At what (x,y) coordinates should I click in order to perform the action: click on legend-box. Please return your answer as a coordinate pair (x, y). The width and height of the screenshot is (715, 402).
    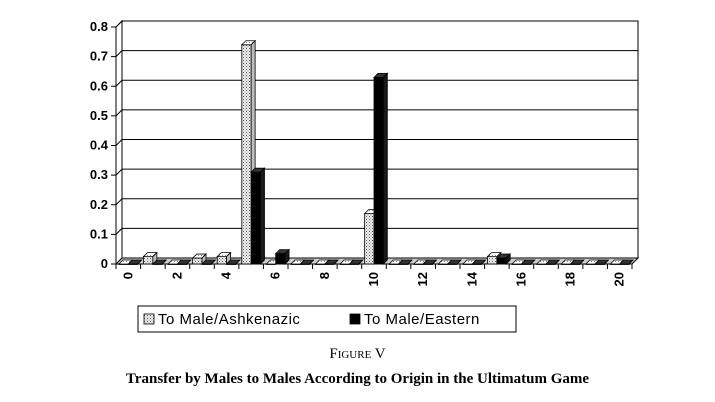
    Looking at the image, I should click on (327, 319).